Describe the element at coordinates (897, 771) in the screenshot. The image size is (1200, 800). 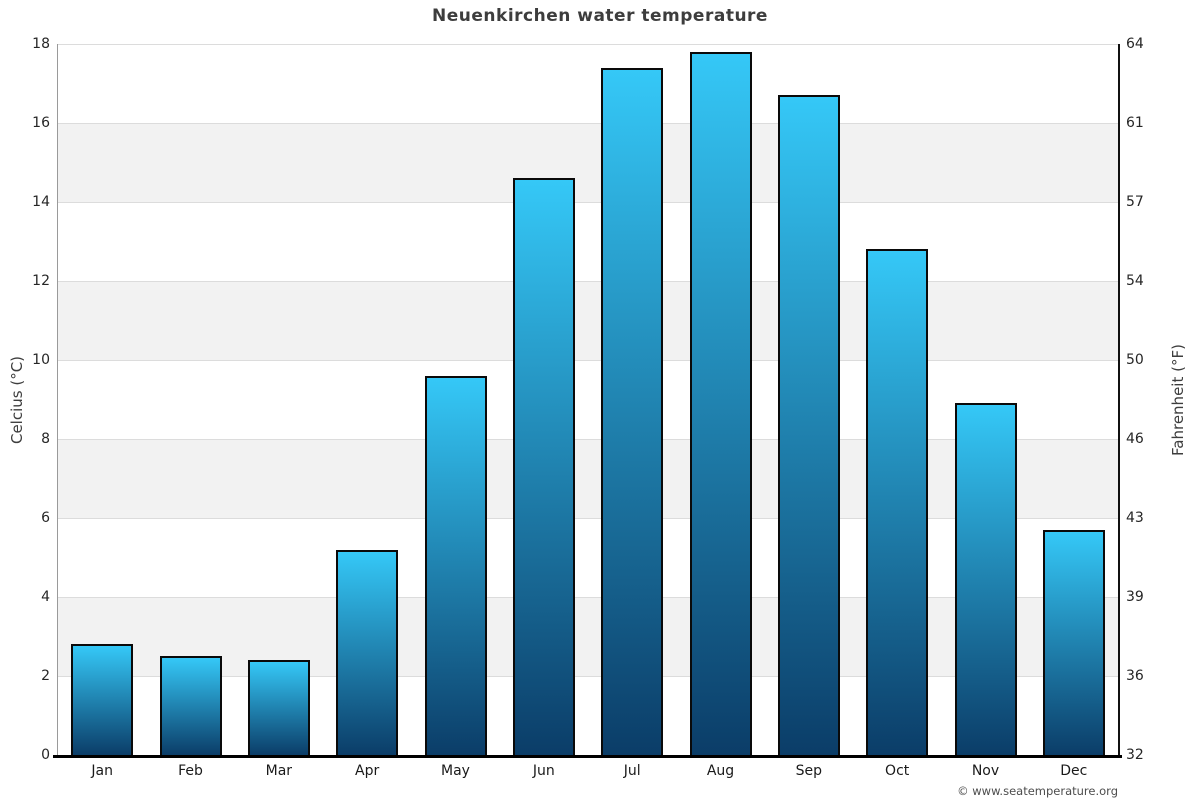
I see `xlabel-oct: Oct` at that location.